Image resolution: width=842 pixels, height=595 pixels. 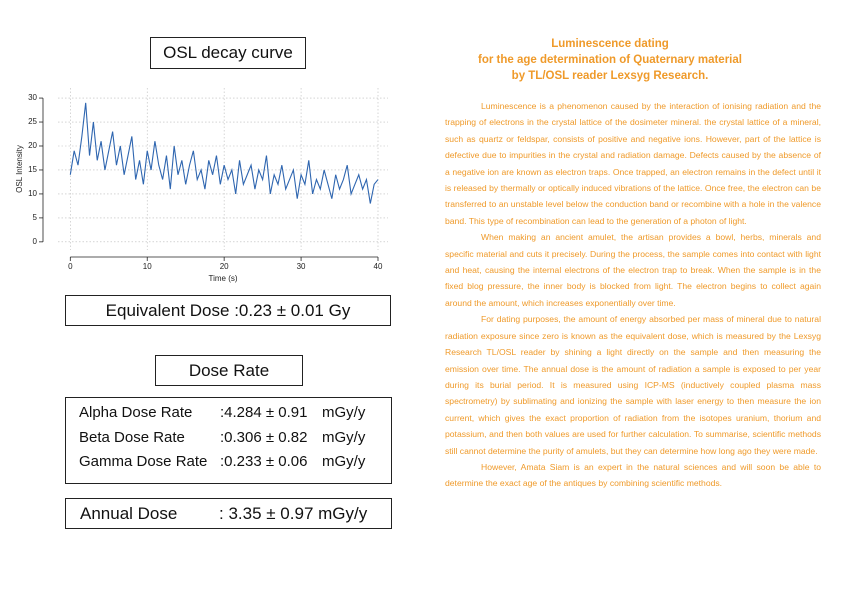 I want to click on dose-rate-title-box: Dose Rate, so click(x=229, y=370).